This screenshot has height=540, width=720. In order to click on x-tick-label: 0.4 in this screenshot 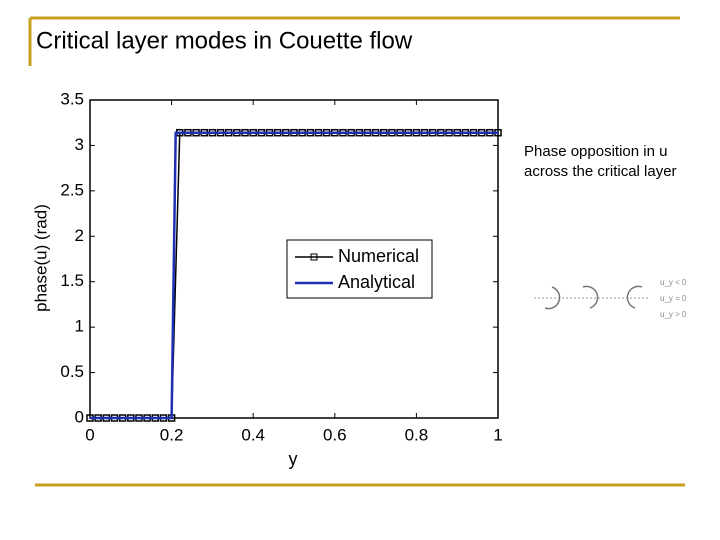, I will do `click(253, 434)`.